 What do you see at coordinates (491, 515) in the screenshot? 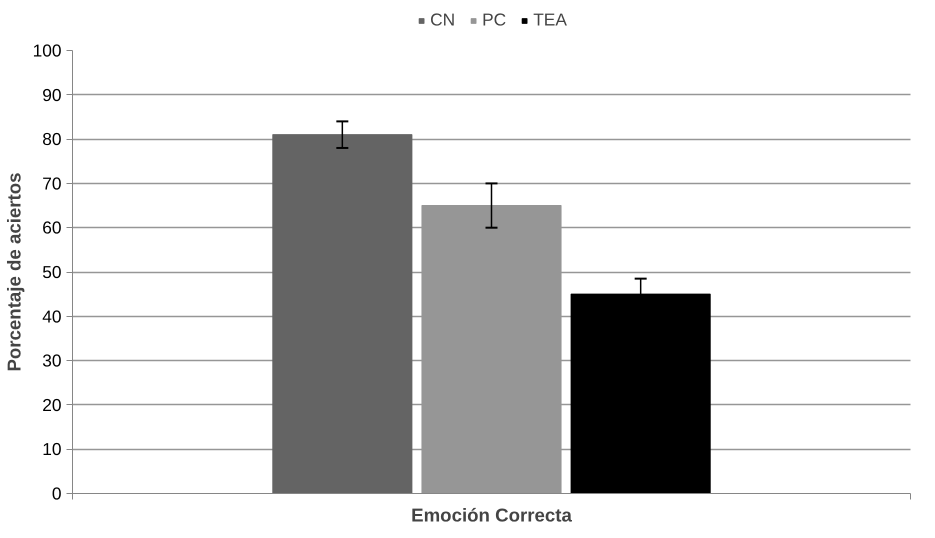
I see `x-axis-title: Emoción Correcta` at bounding box center [491, 515].